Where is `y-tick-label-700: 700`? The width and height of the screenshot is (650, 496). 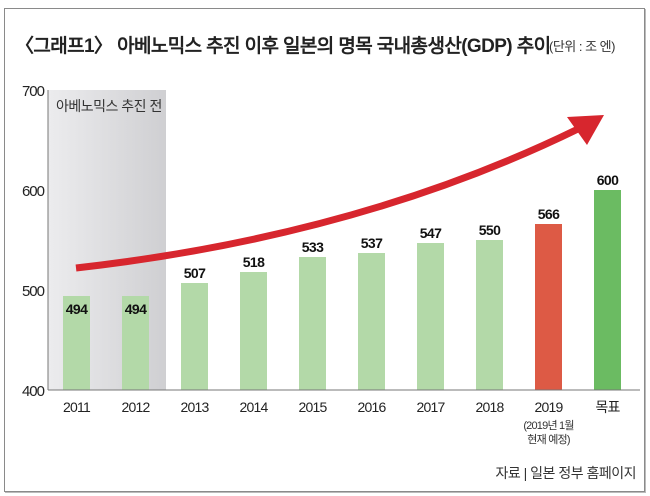
y-tick-label-700: 700 is located at coordinates (33, 91).